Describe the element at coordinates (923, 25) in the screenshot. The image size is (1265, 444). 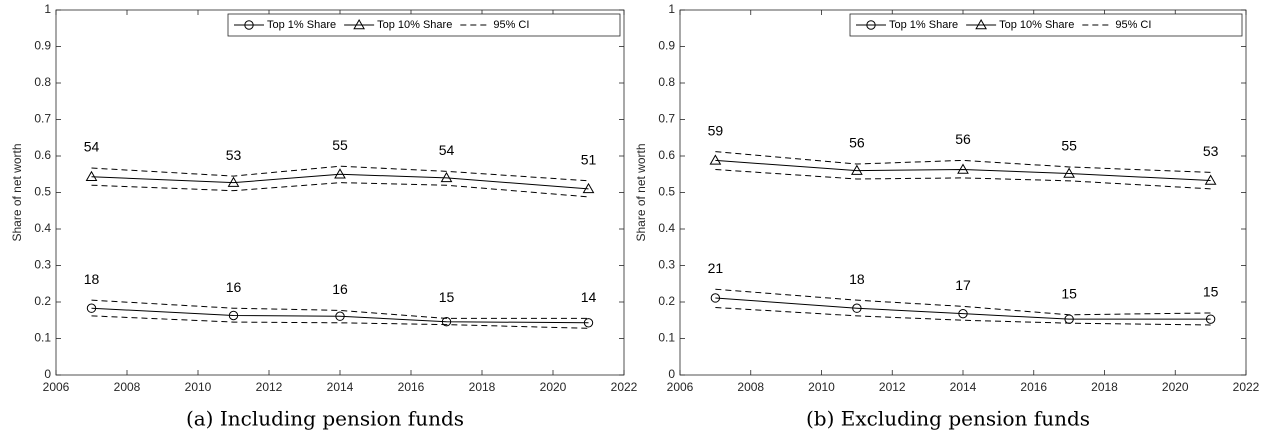
I see `legend-label: Top 1% Share` at that location.